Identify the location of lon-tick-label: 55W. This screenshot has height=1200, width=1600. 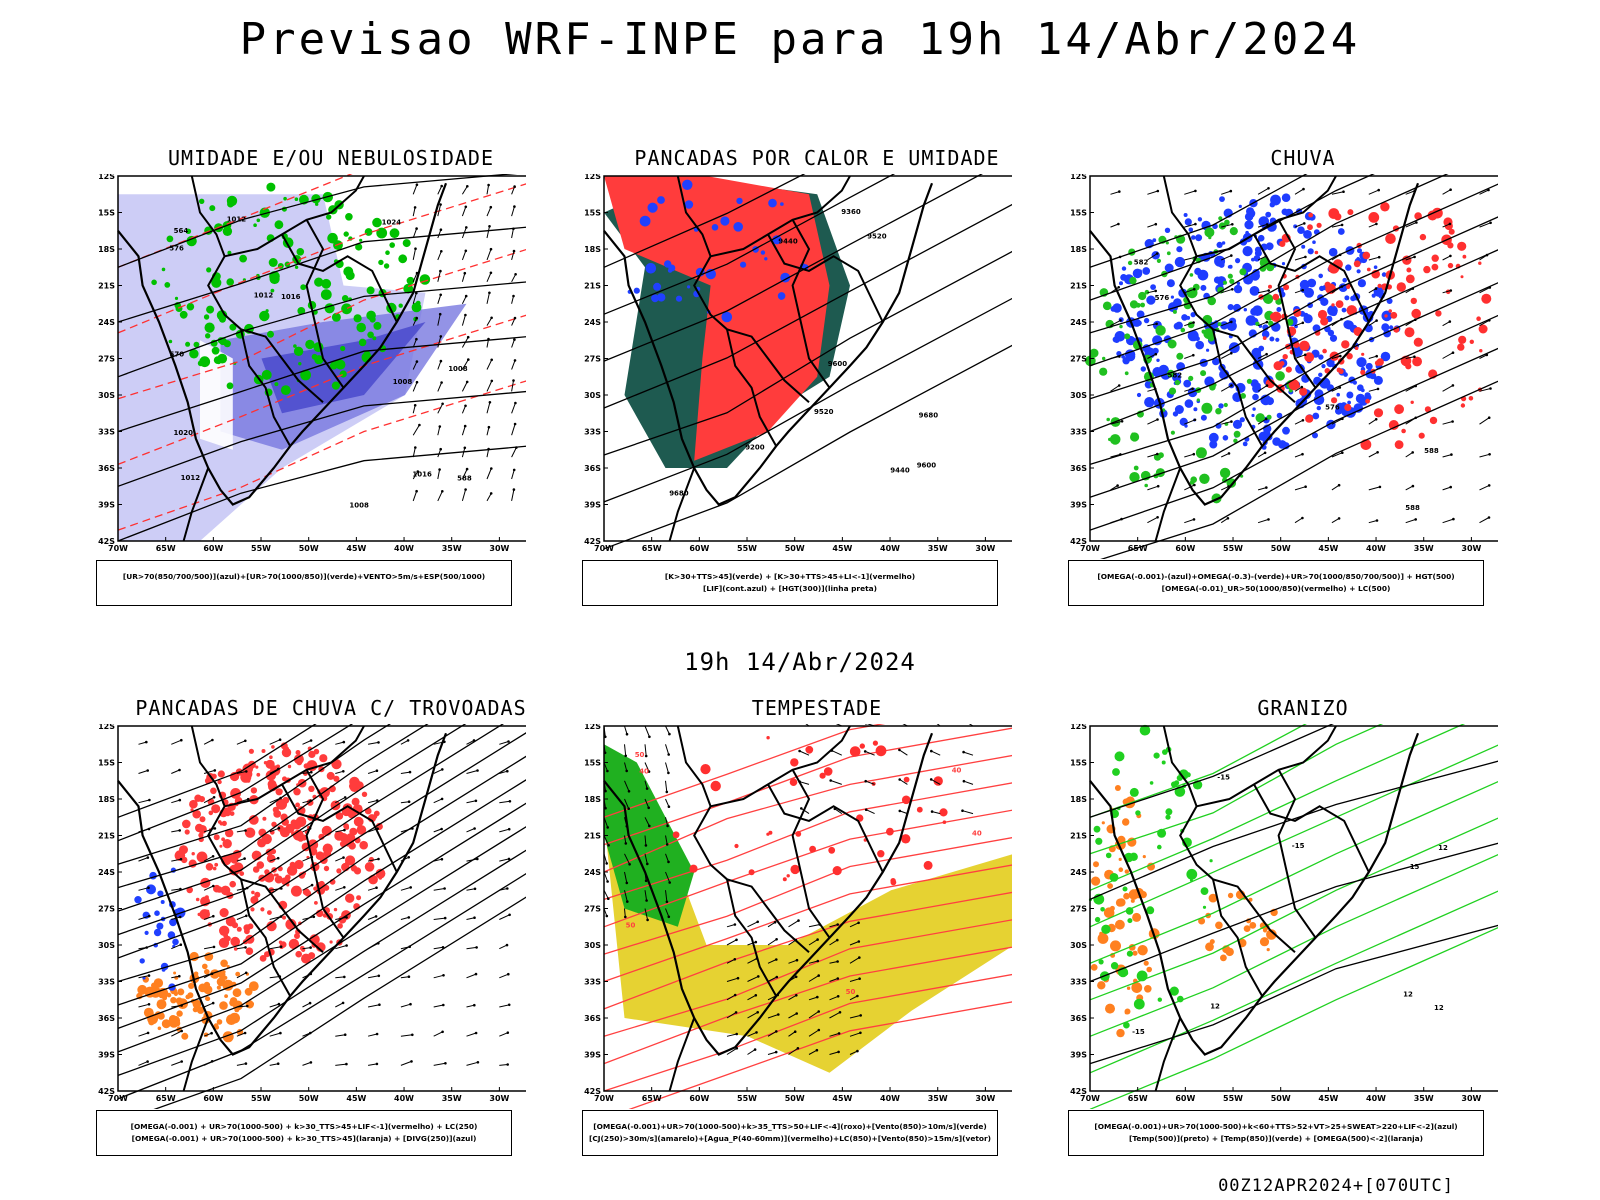
(747, 1098).